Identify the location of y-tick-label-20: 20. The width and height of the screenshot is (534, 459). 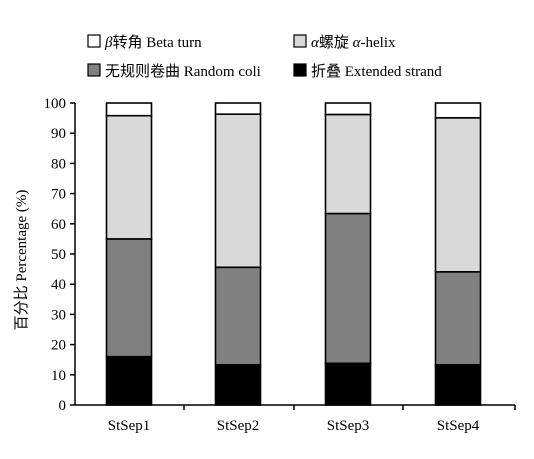
(58, 346).